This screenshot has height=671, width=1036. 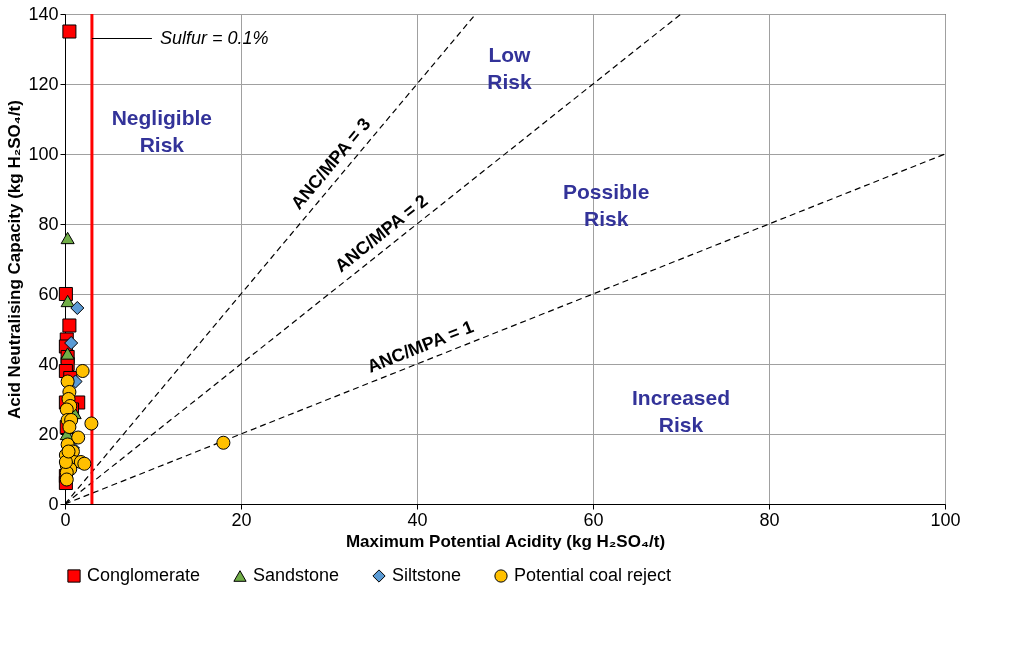 I want to click on y-tick-label: 60, so click(x=48, y=293).